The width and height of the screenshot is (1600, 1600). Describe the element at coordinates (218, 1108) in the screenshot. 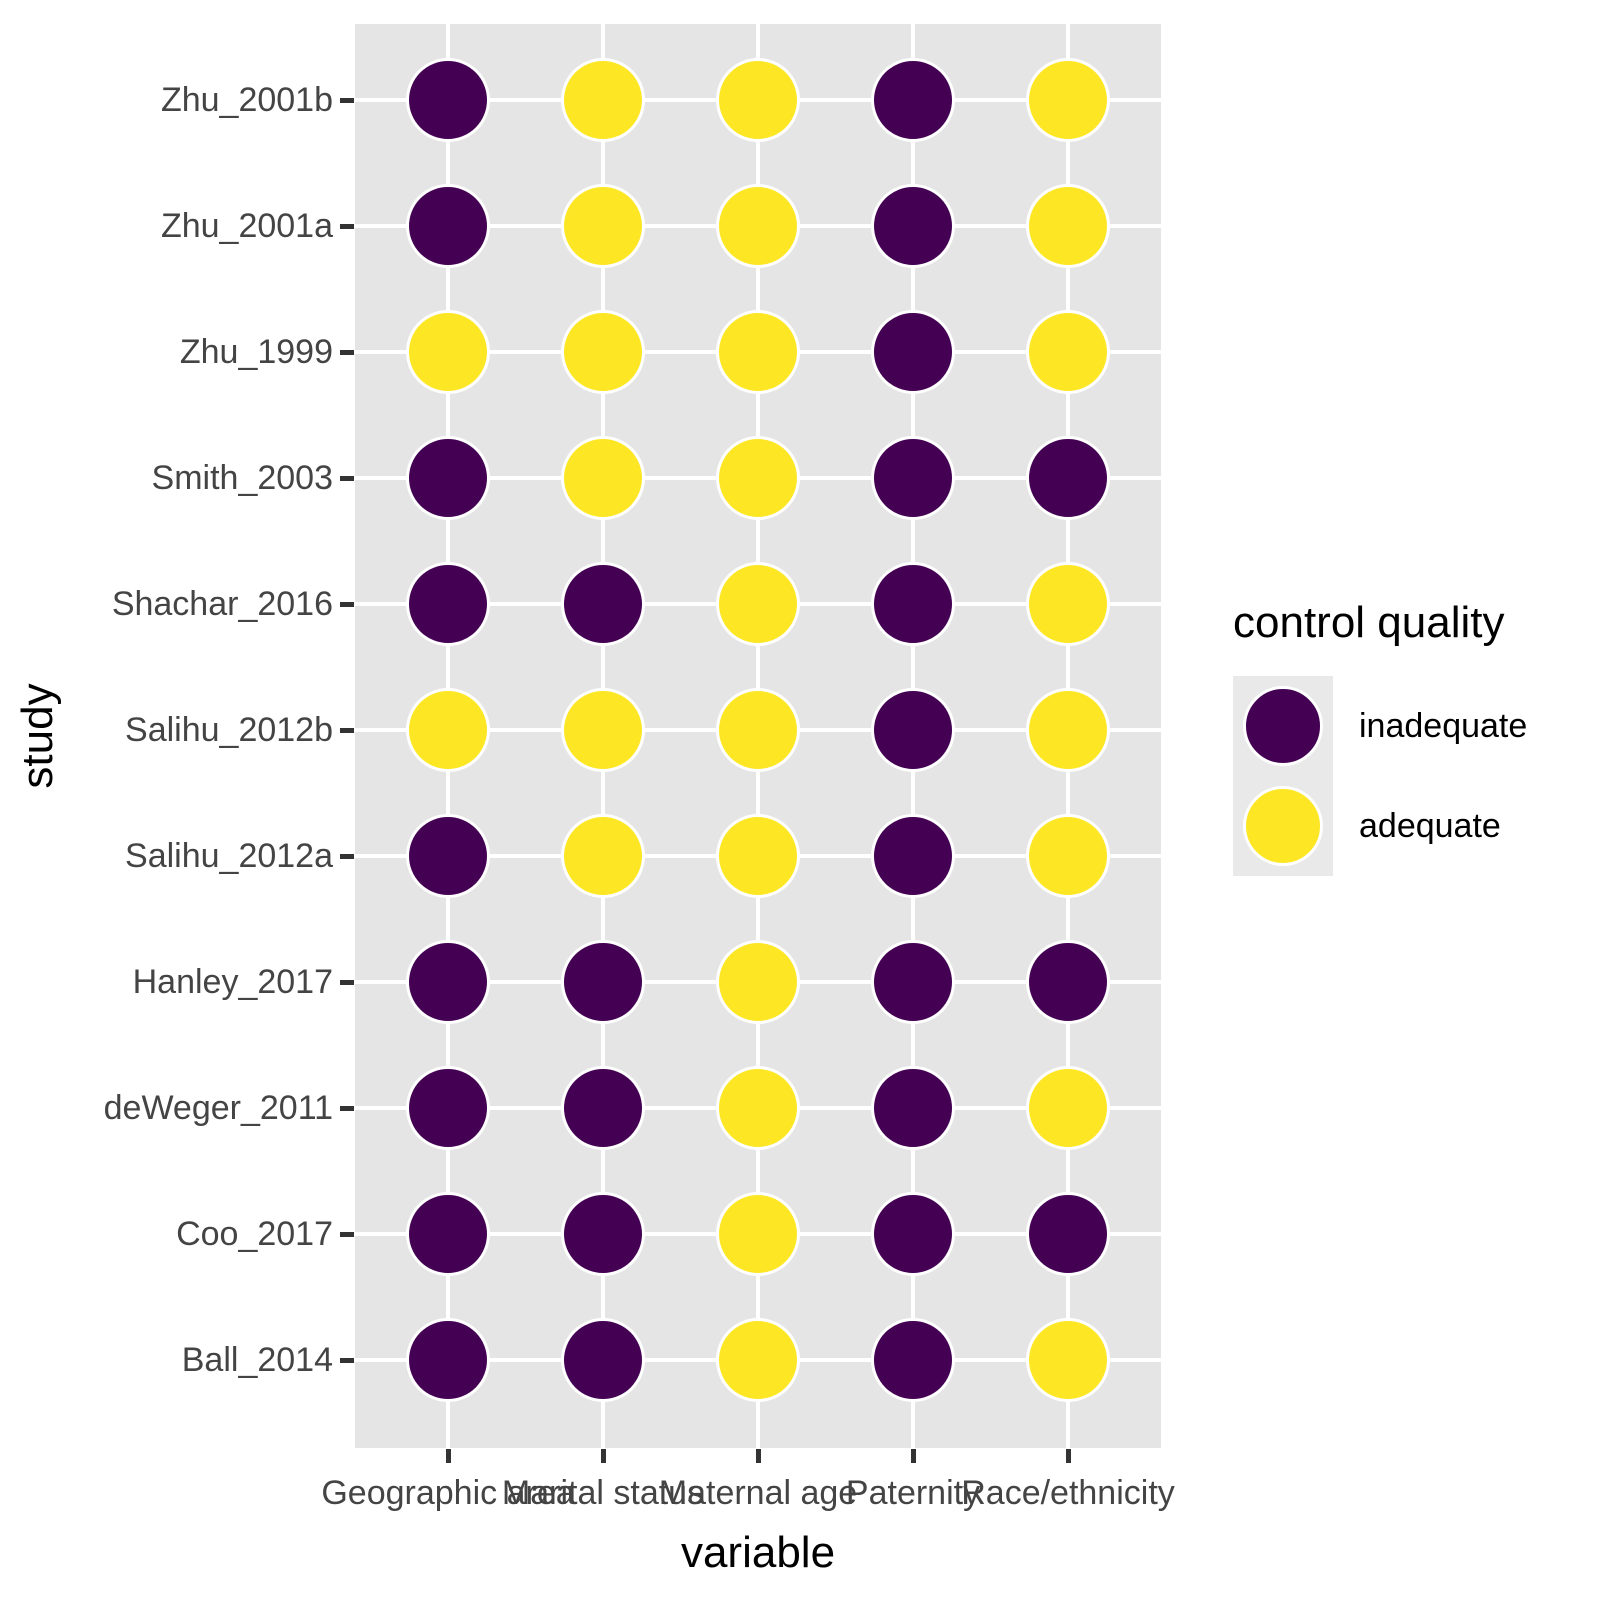

I see `y-tick-label-deWeger_2011: deWeger_2011` at that location.